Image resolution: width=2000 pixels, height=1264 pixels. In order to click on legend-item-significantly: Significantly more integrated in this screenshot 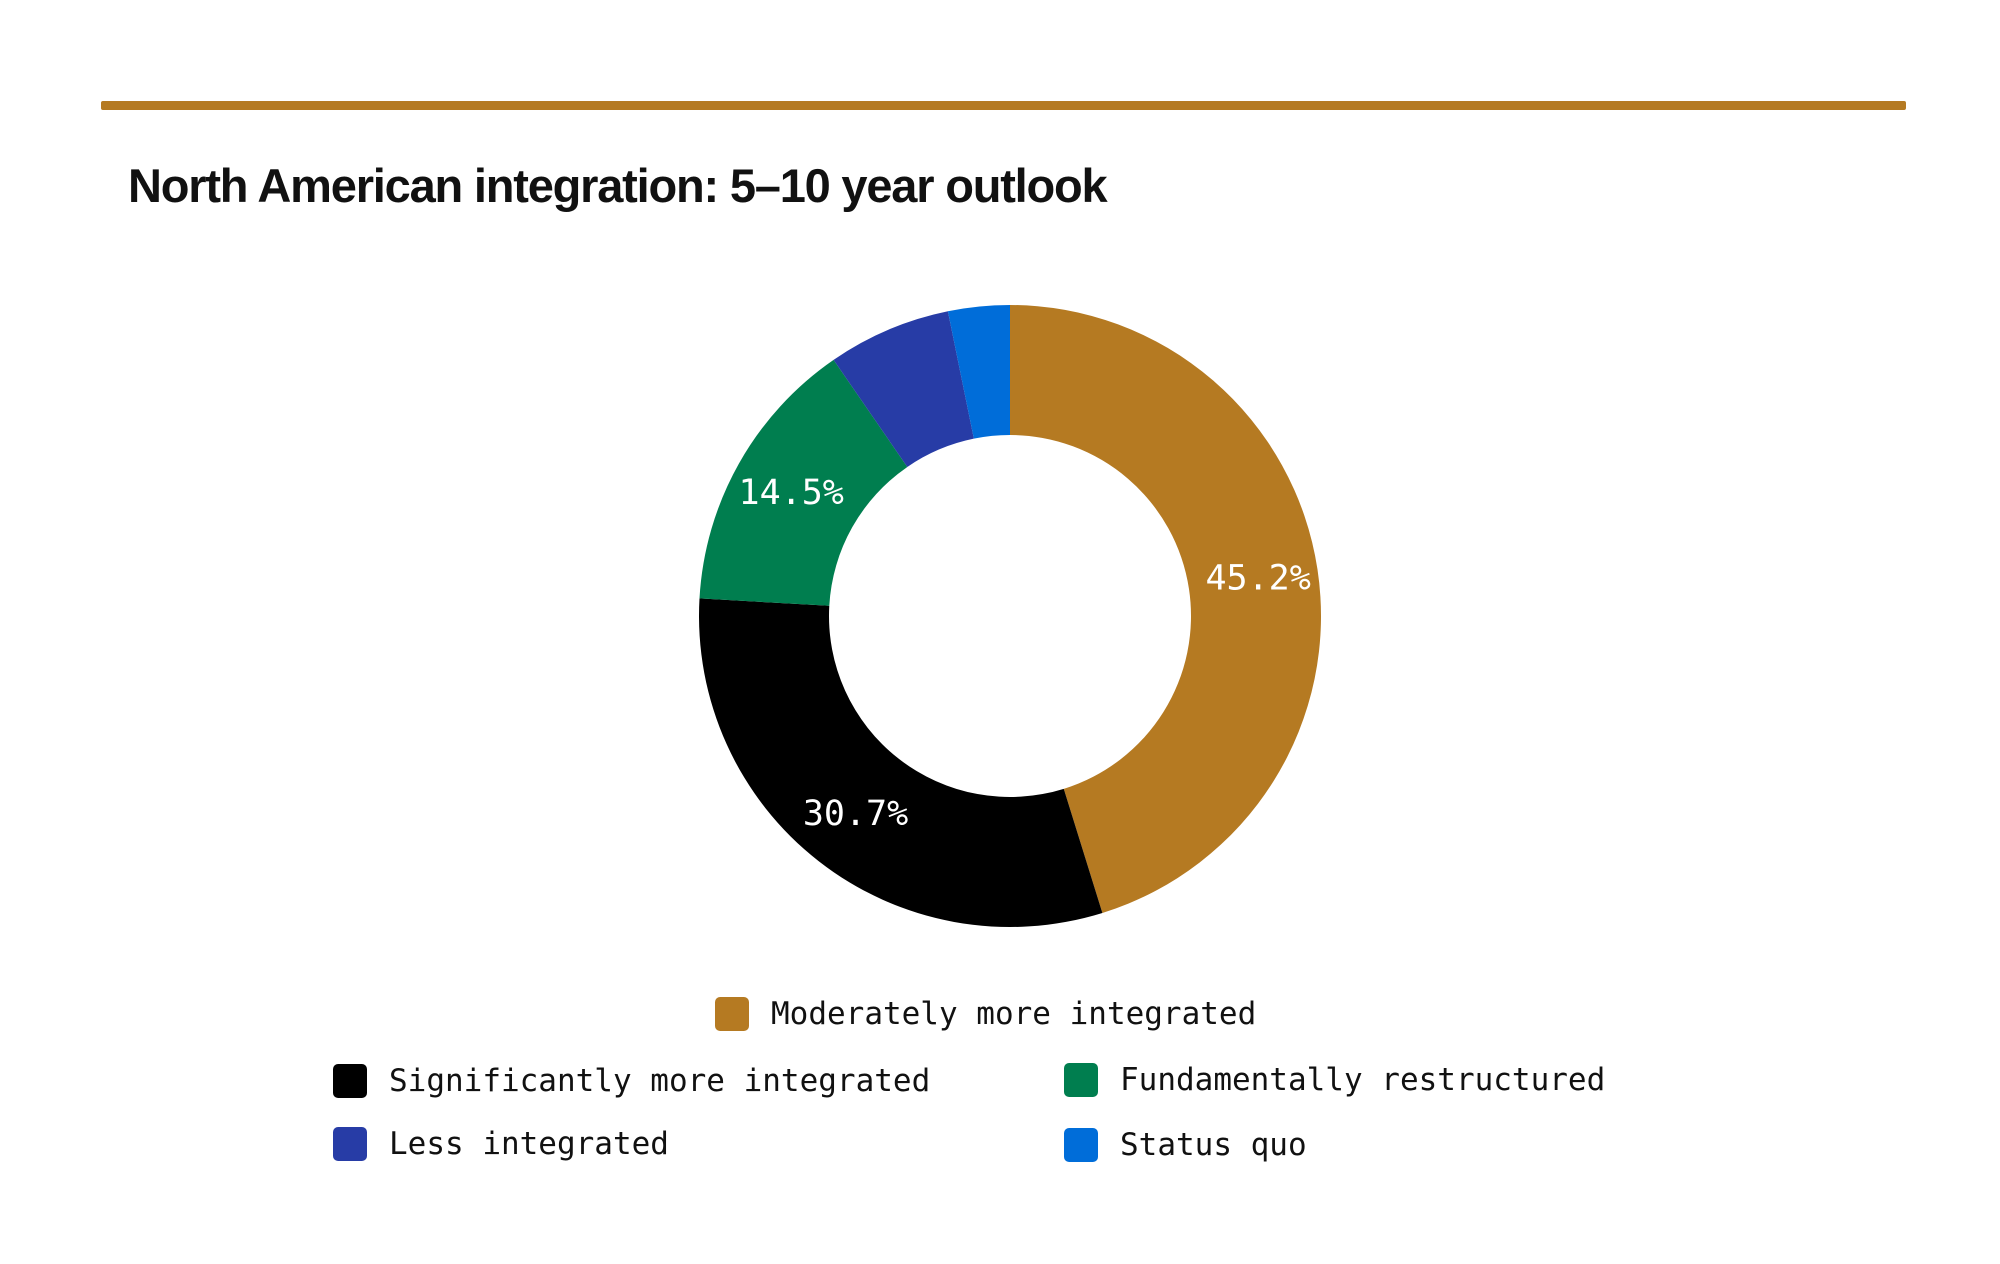, I will do `click(631, 1081)`.